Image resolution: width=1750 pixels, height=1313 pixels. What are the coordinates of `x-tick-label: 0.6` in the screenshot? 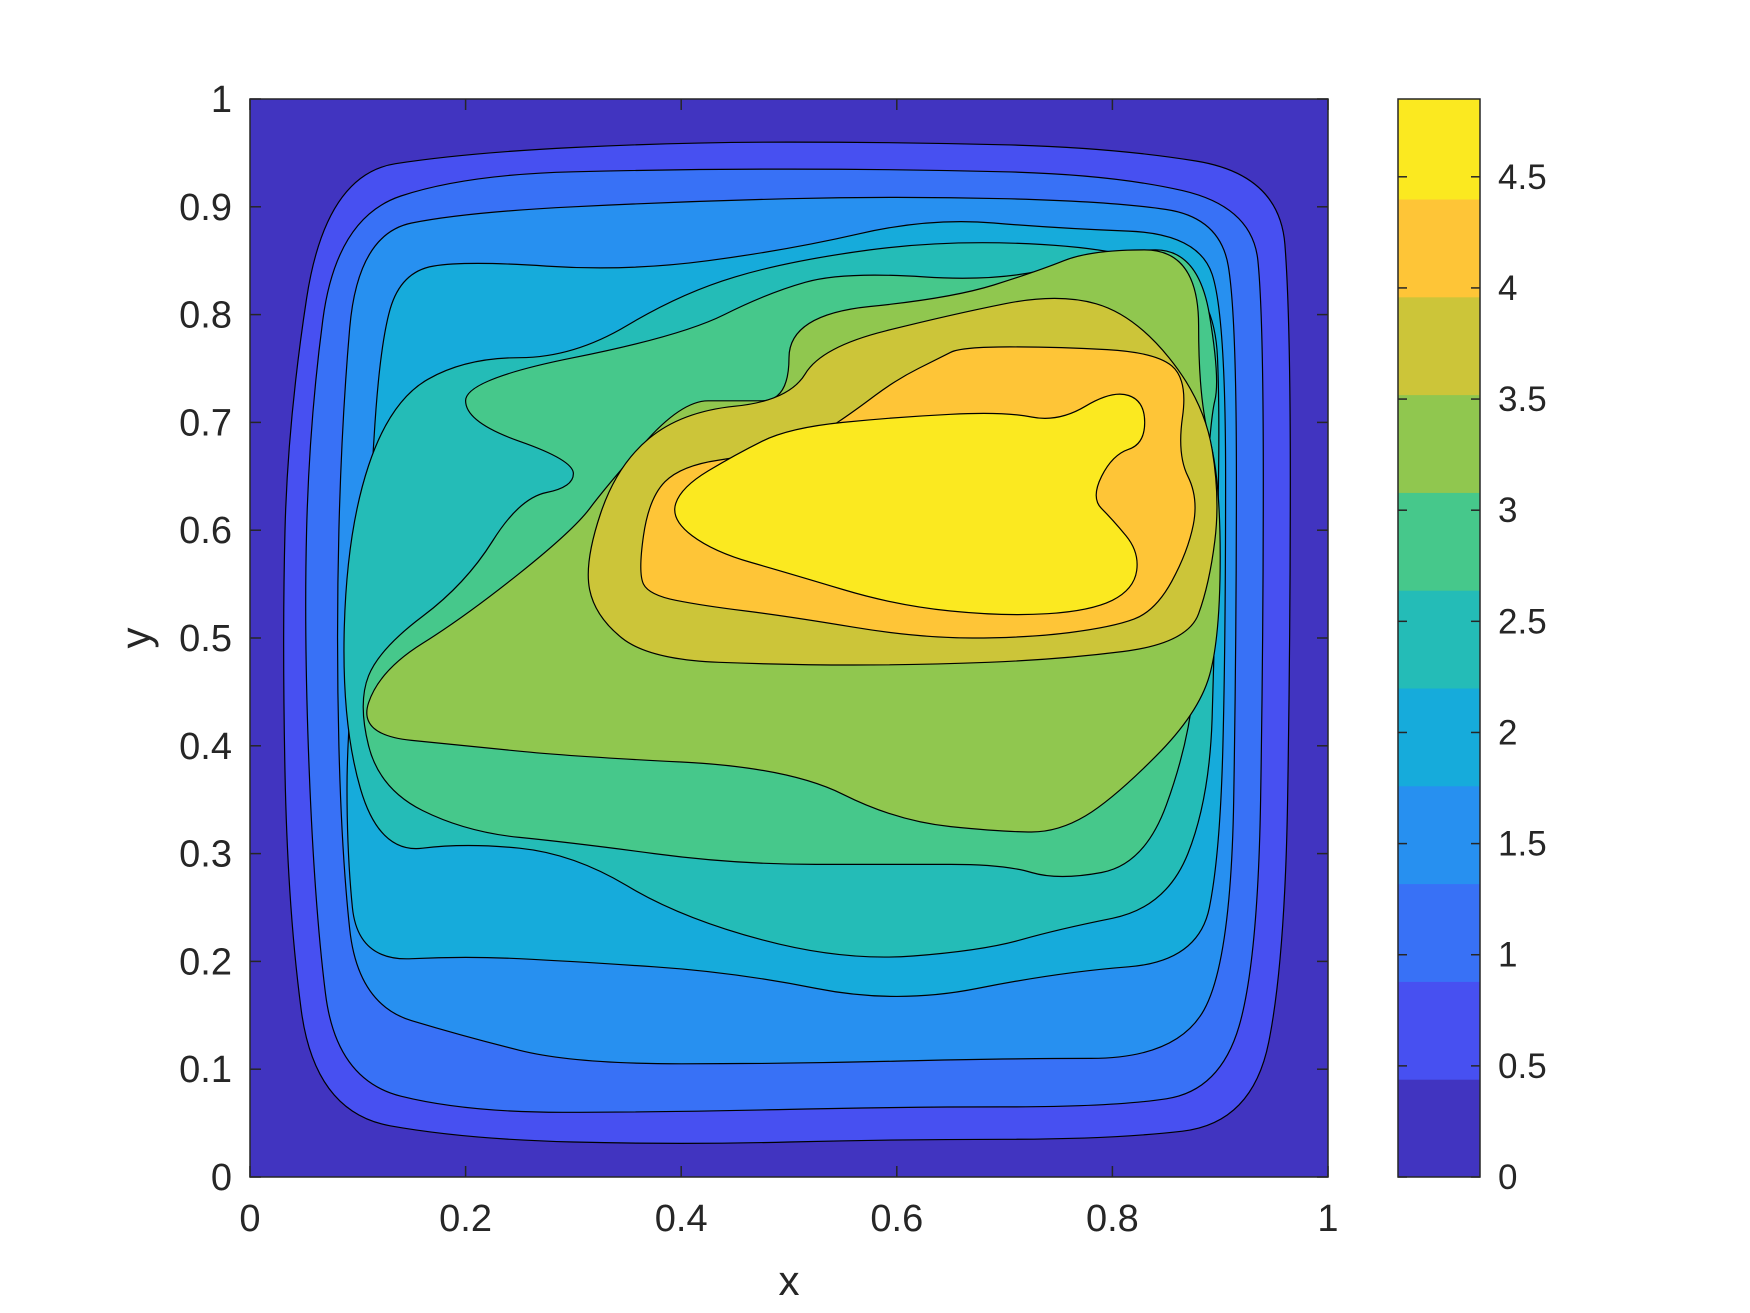 It's located at (896, 1219).